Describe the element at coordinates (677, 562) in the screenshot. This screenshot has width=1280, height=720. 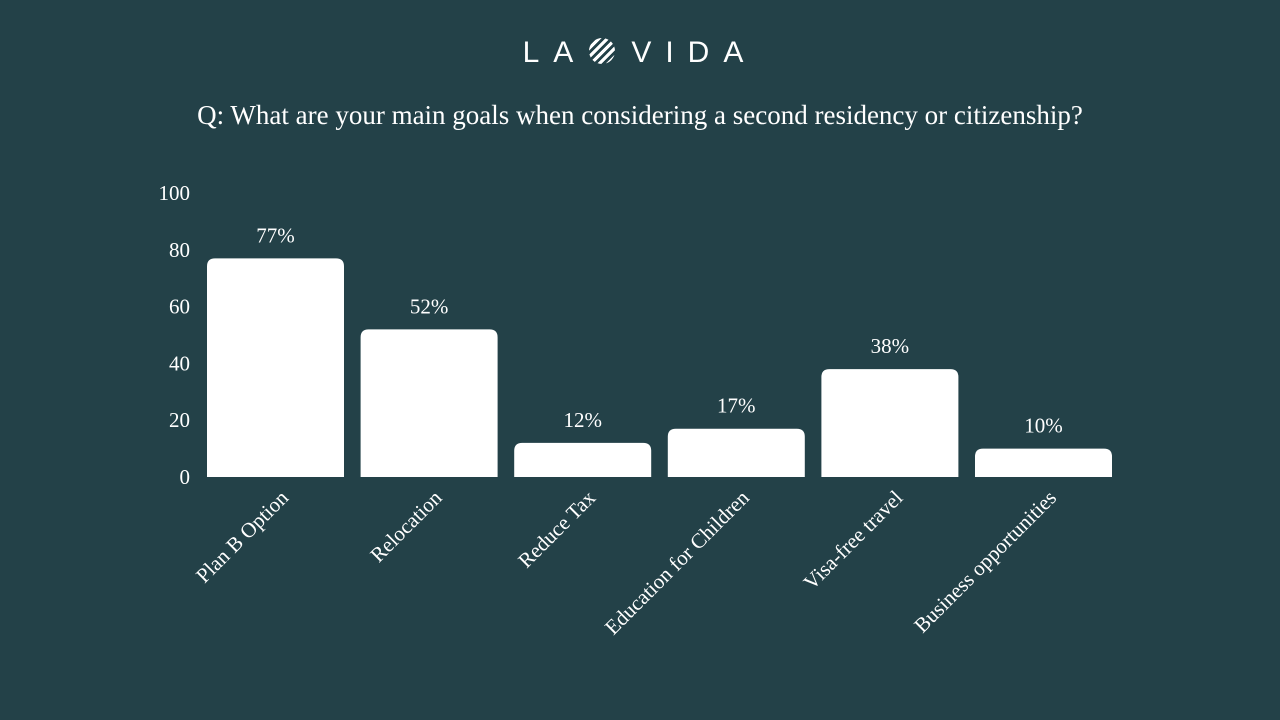
I see `x-tick-label: Education for Children` at that location.